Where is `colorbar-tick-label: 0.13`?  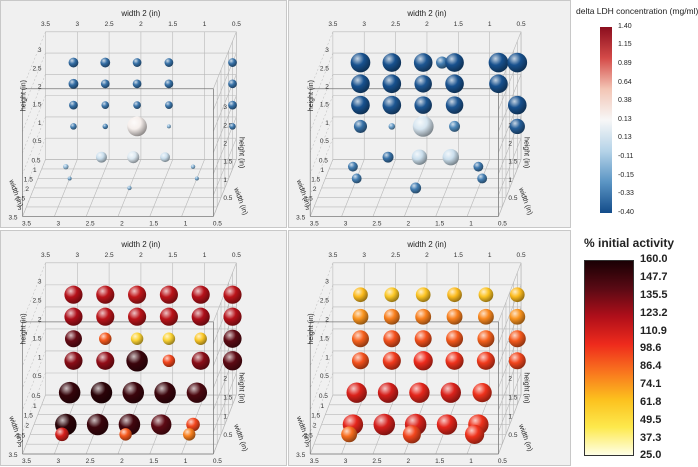
colorbar-tick-label: 0.13 is located at coordinates (625, 119).